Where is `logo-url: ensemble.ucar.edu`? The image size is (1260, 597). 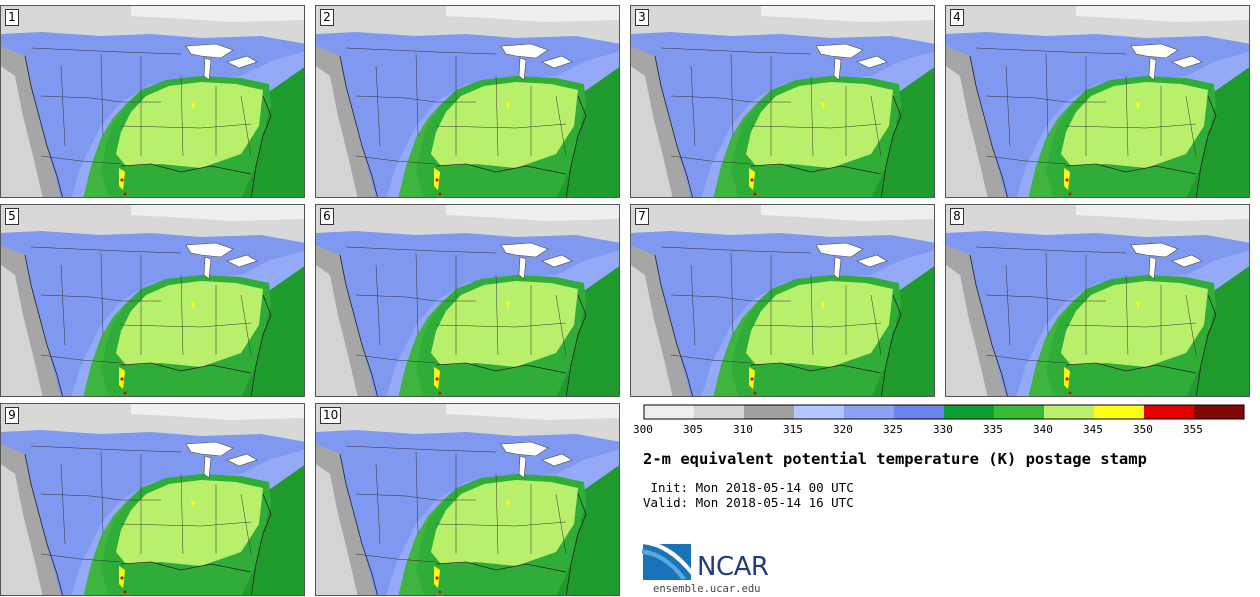
logo-url: ensemble.ucar.edu is located at coordinates (707, 589).